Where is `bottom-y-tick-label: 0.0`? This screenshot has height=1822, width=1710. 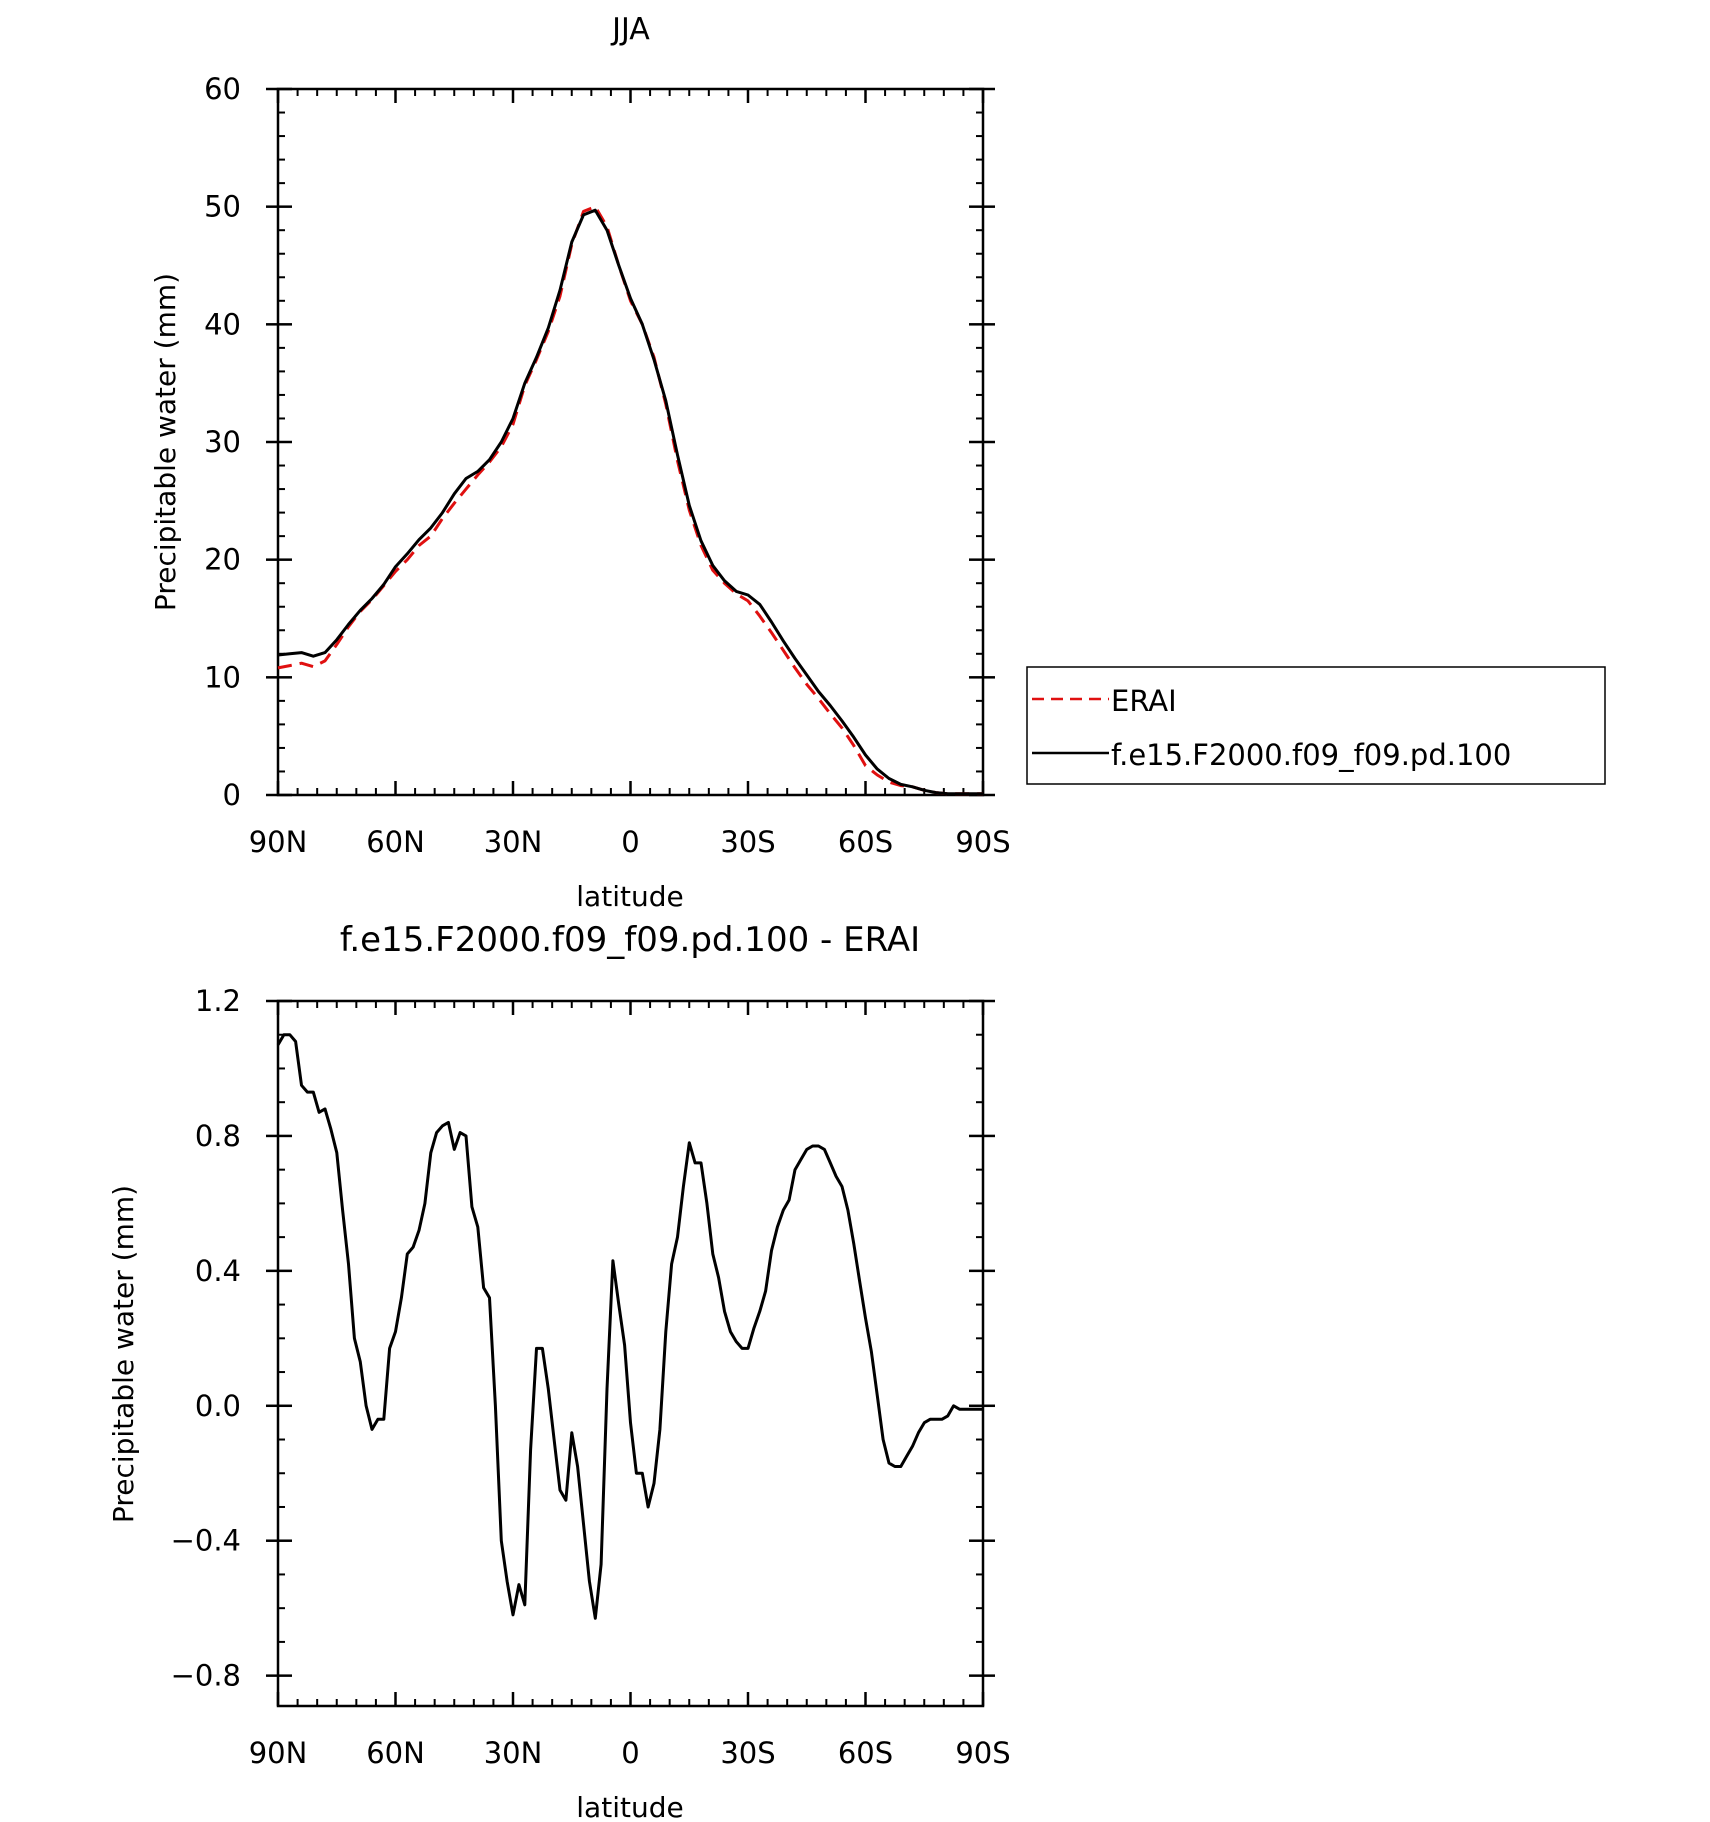
bottom-y-tick-label: 0.0 is located at coordinates (218, 1406).